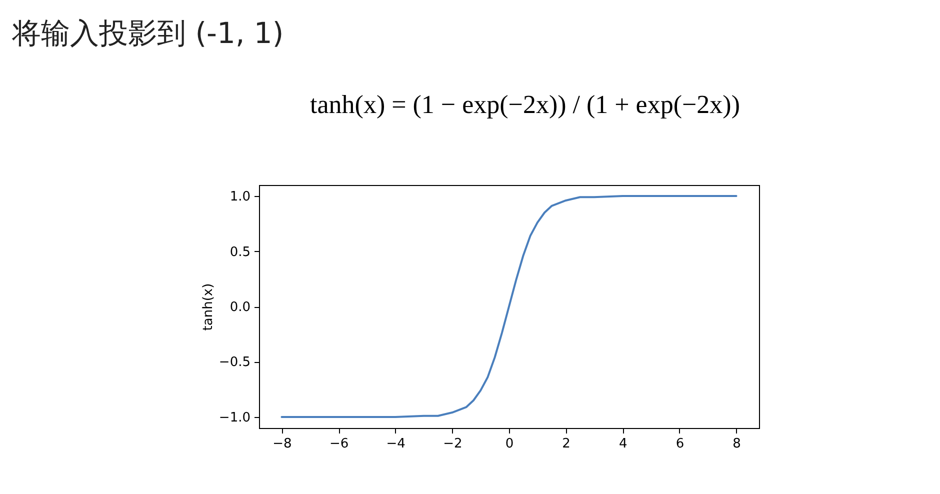 This screenshot has width=940, height=494. Describe the element at coordinates (208, 307) in the screenshot. I see `y-axis-title: tanh(x)` at that location.